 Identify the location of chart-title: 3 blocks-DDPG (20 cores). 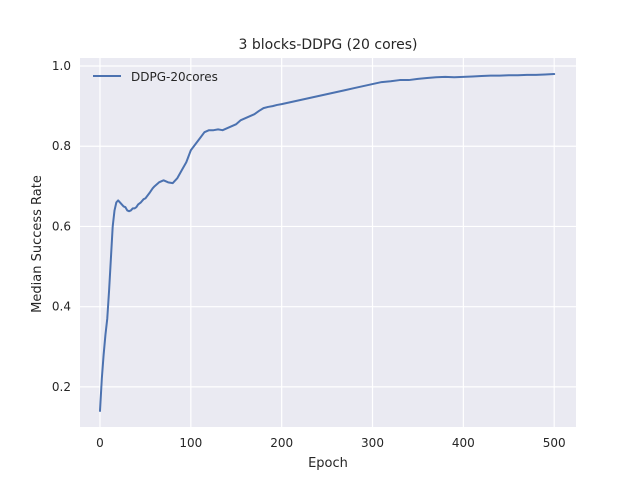
(328, 45).